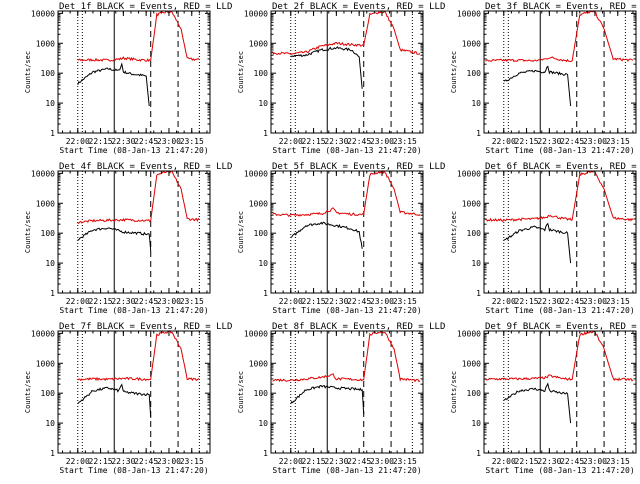  What do you see at coordinates (358, 167) in the screenshot?
I see `panel-title: Det 5f BLACK = Events, RED = LLD` at bounding box center [358, 167].